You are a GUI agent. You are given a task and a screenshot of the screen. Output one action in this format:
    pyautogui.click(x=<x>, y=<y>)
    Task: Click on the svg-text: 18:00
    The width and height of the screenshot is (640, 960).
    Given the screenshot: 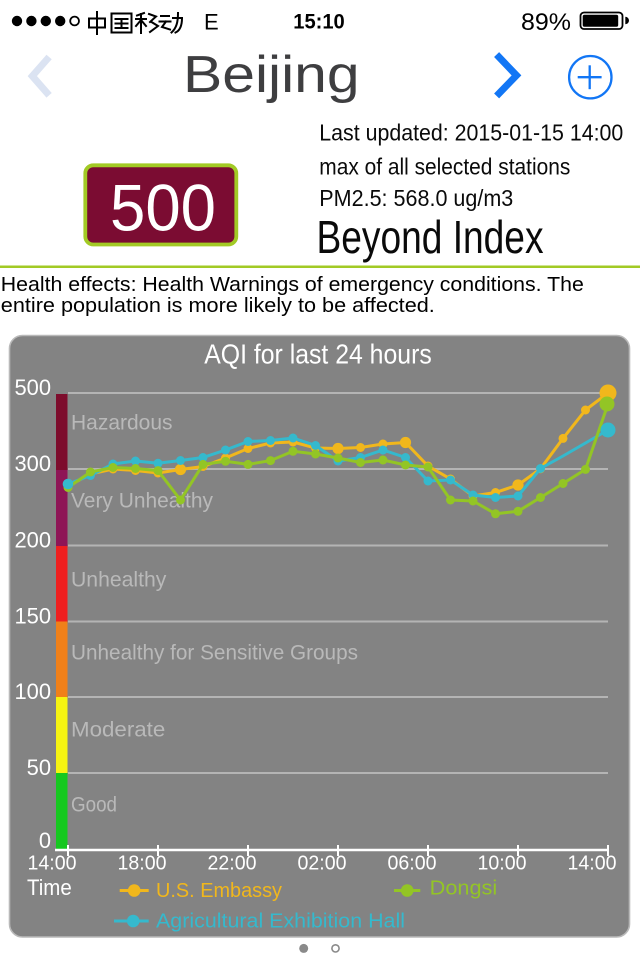 What is the action you would take?
    pyautogui.click(x=142, y=862)
    